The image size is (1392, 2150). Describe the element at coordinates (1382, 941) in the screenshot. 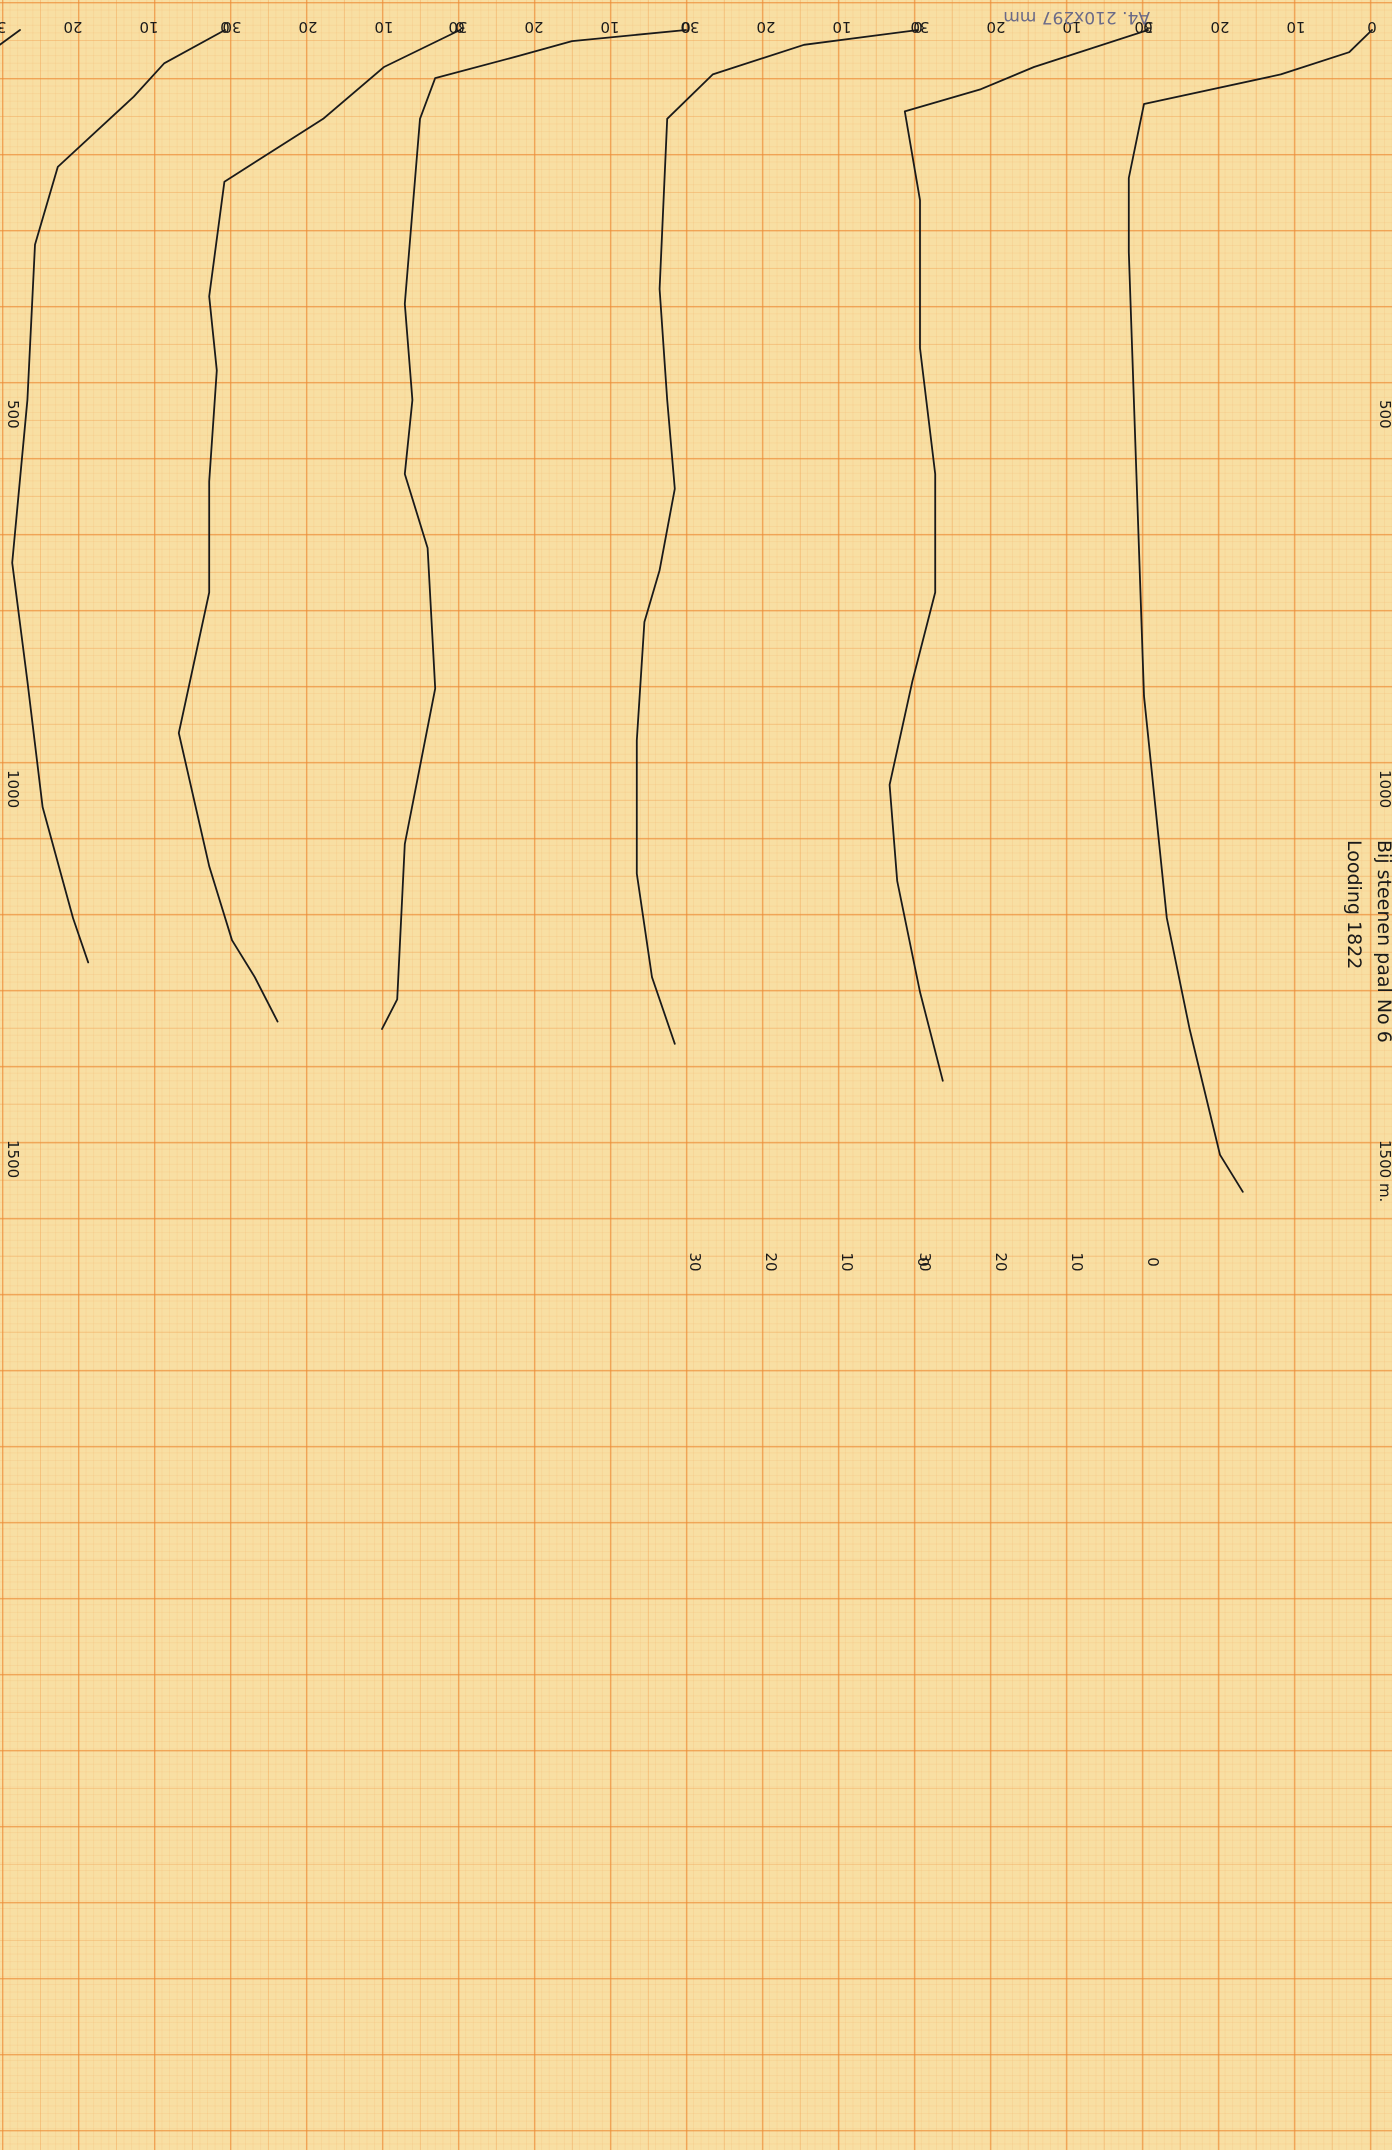

I see `chart-subtitle: Bij steenen paal No 6` at that location.